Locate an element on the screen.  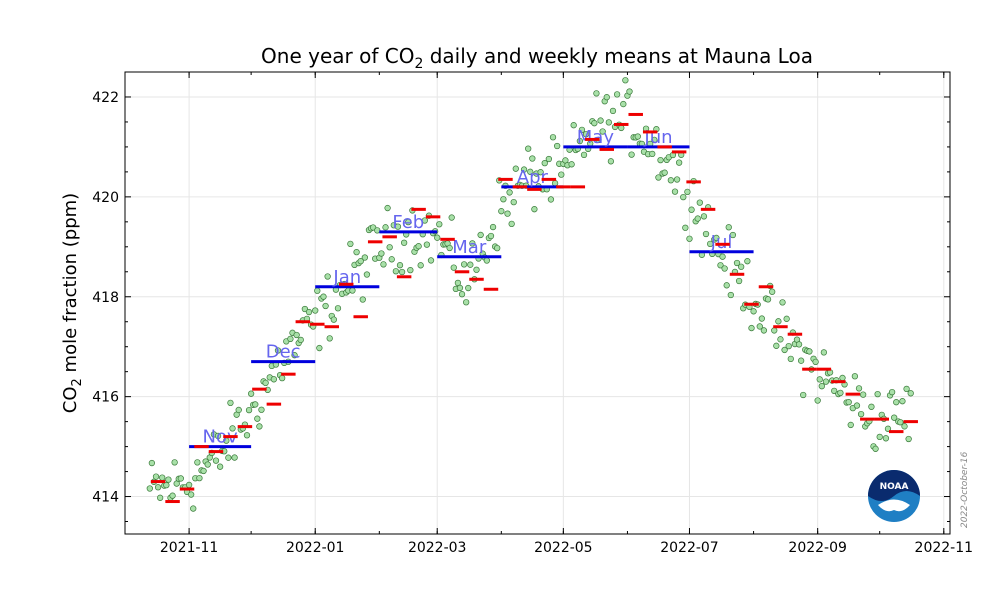
monthly-mean-label: Feb is located at coordinates (408, 222).